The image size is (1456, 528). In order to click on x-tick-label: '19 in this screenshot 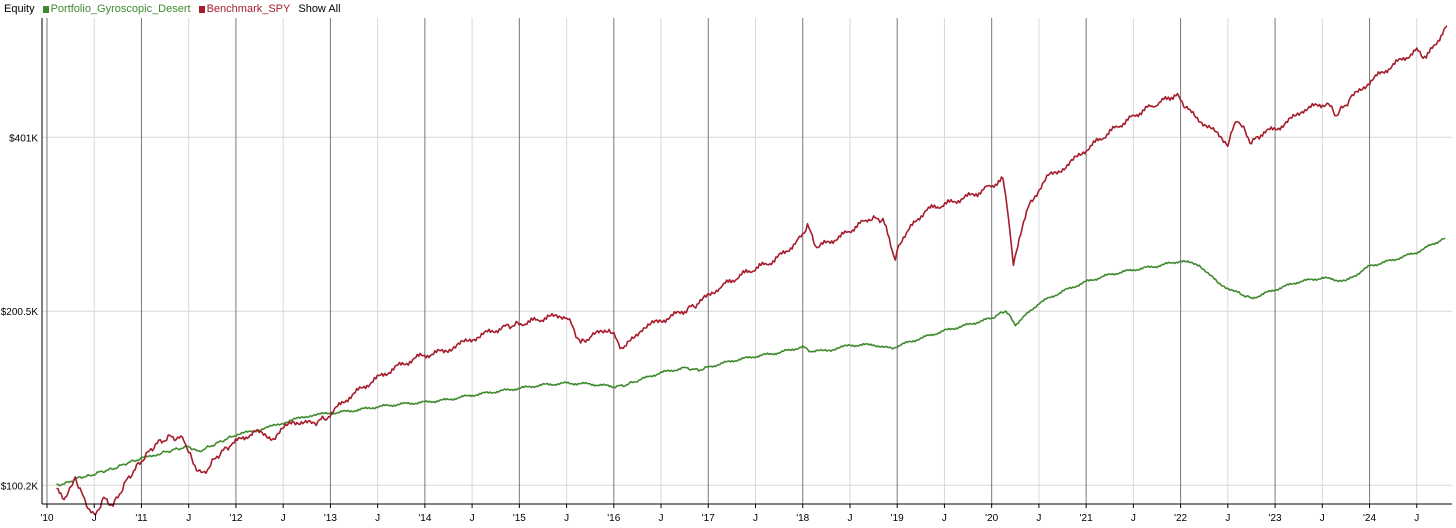, I will do `click(897, 518)`.